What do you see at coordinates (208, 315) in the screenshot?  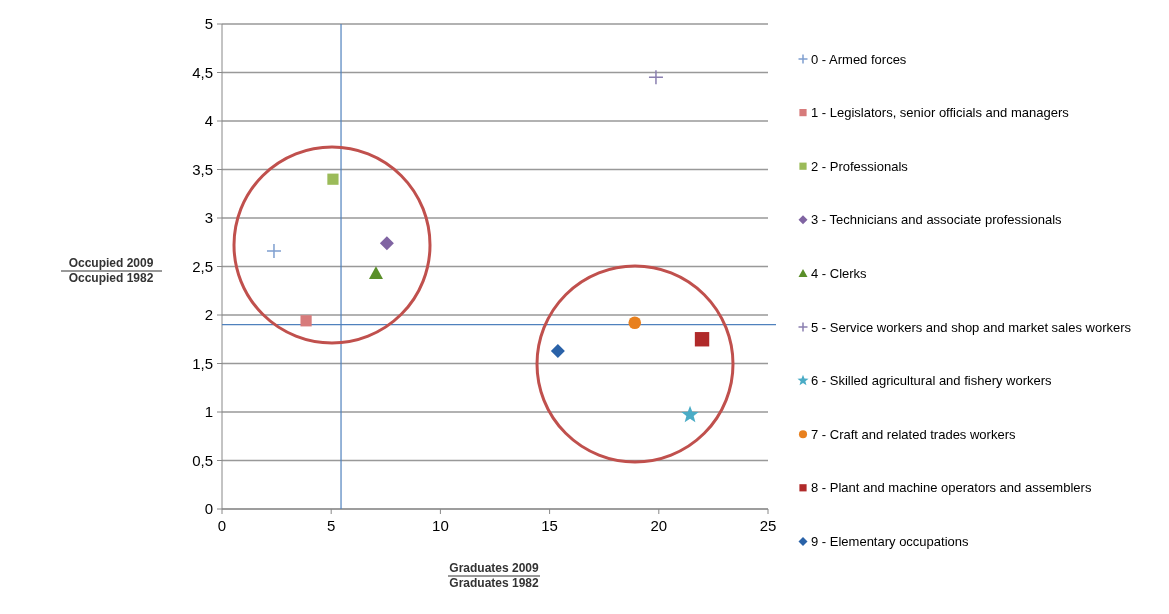 I see `y-tick-label: 2` at bounding box center [208, 315].